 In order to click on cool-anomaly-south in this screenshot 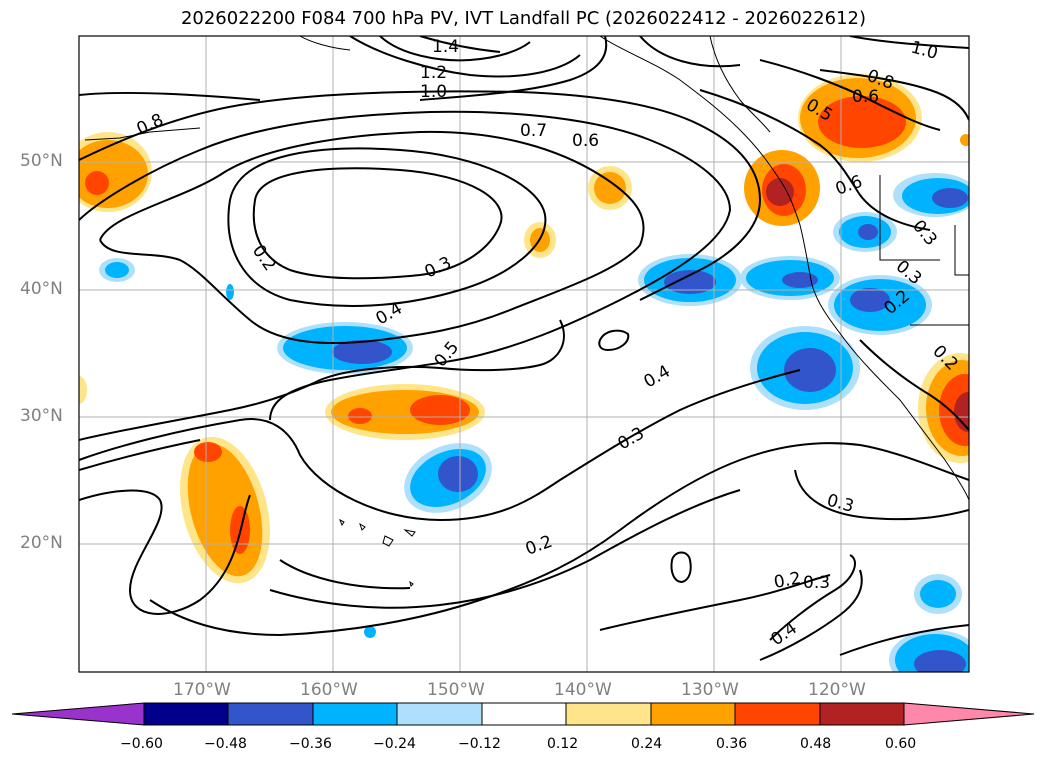, I will do `click(448, 478)`.